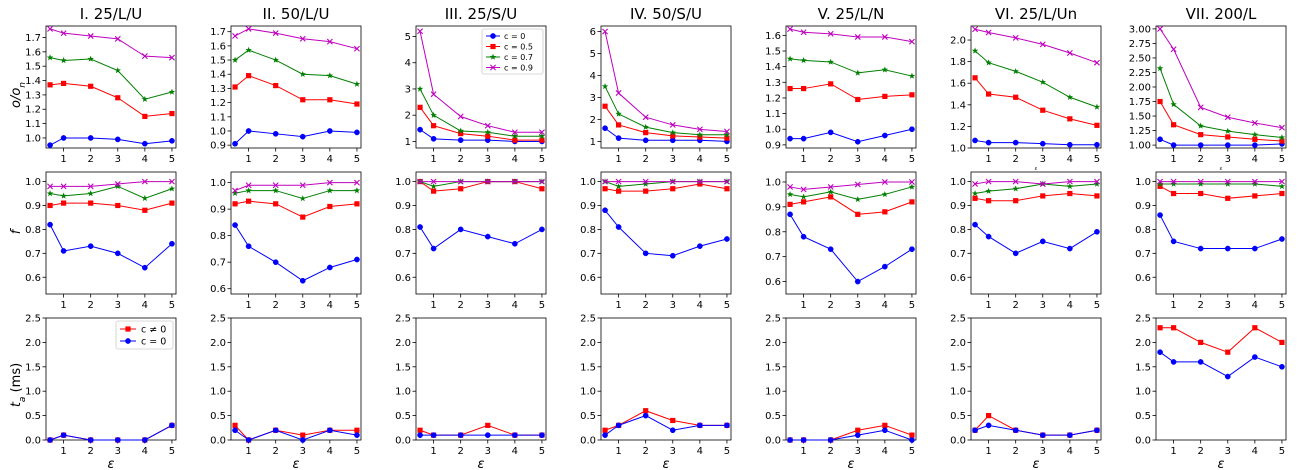 This screenshot has width=1298, height=470. I want to click on series-c09, so click(851, 185).